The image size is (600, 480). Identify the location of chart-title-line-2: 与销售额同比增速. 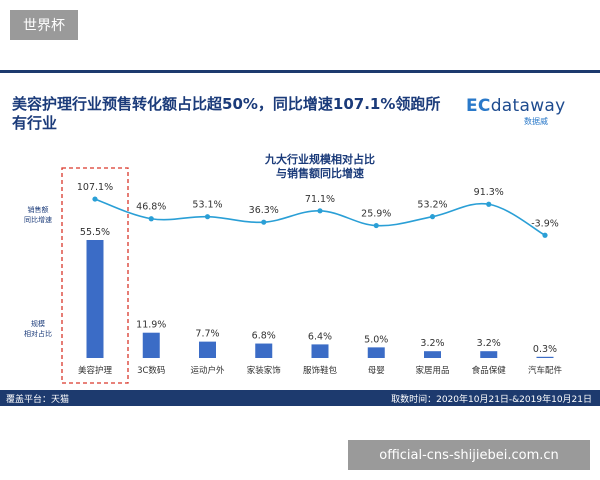
(320, 173).